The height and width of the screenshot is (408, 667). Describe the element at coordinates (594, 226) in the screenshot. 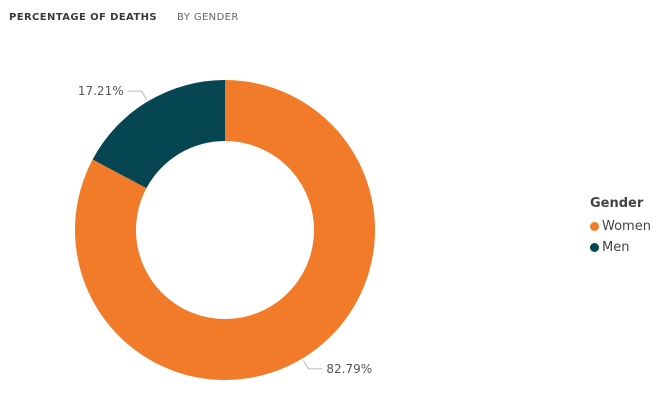

I see `legend-dot-women-icon` at that location.